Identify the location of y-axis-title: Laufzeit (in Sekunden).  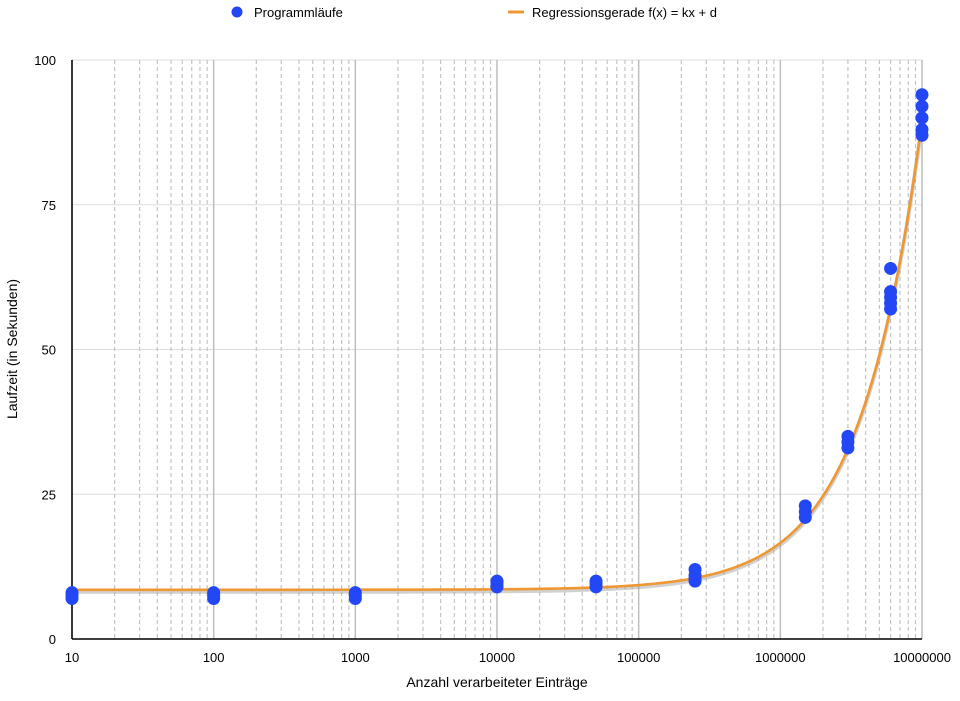
(12, 349).